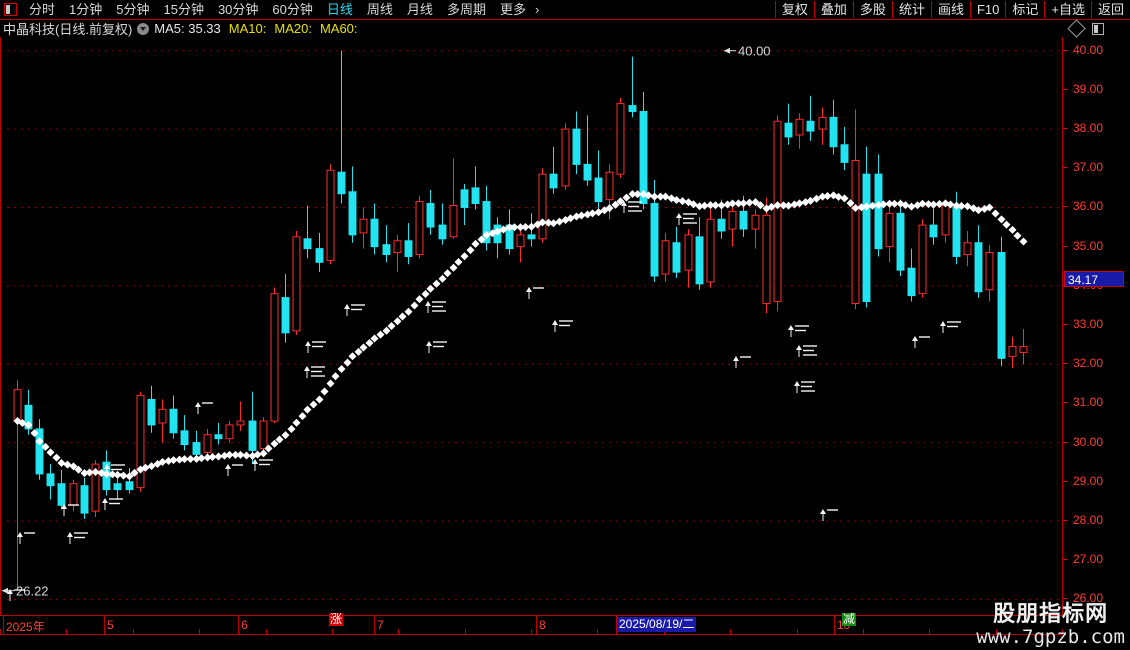  I want to click on panel-toggle-icon, so click(10, 9).